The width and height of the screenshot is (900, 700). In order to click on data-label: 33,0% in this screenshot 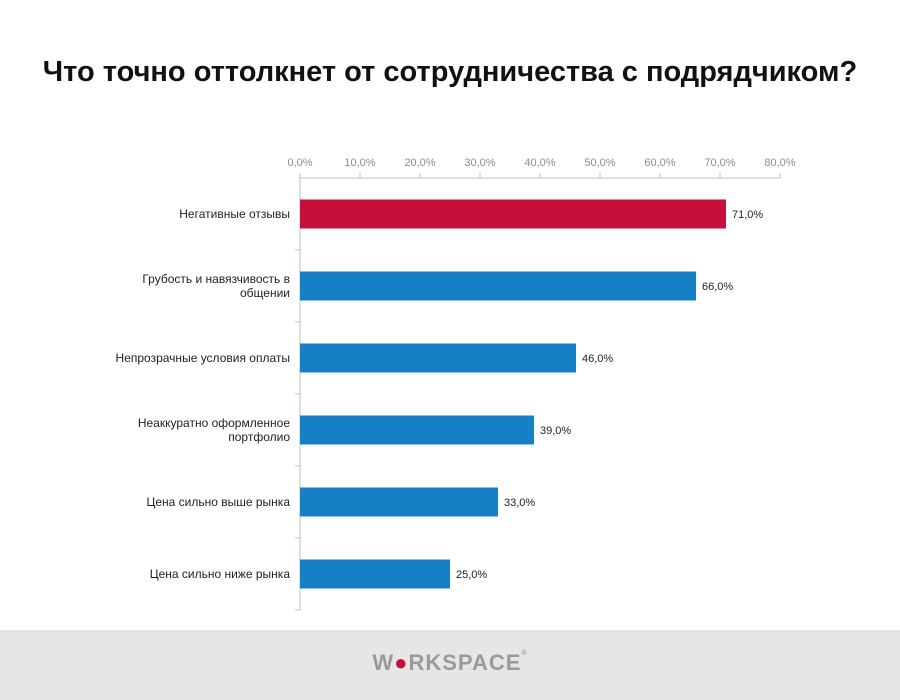, I will do `click(519, 503)`.